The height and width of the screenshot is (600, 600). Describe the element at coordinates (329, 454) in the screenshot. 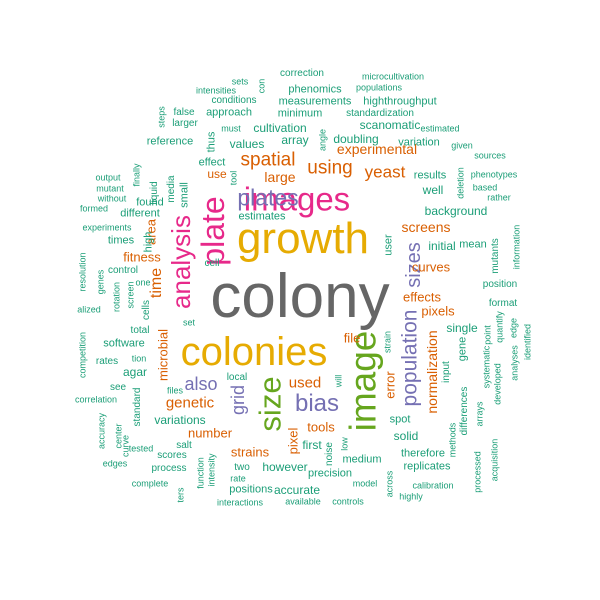

I see `cloud-word: noise` at that location.